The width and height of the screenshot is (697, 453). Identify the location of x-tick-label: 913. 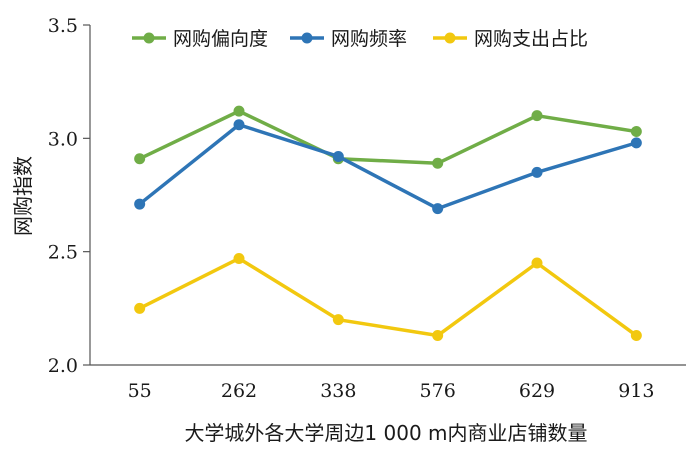
(636, 391).